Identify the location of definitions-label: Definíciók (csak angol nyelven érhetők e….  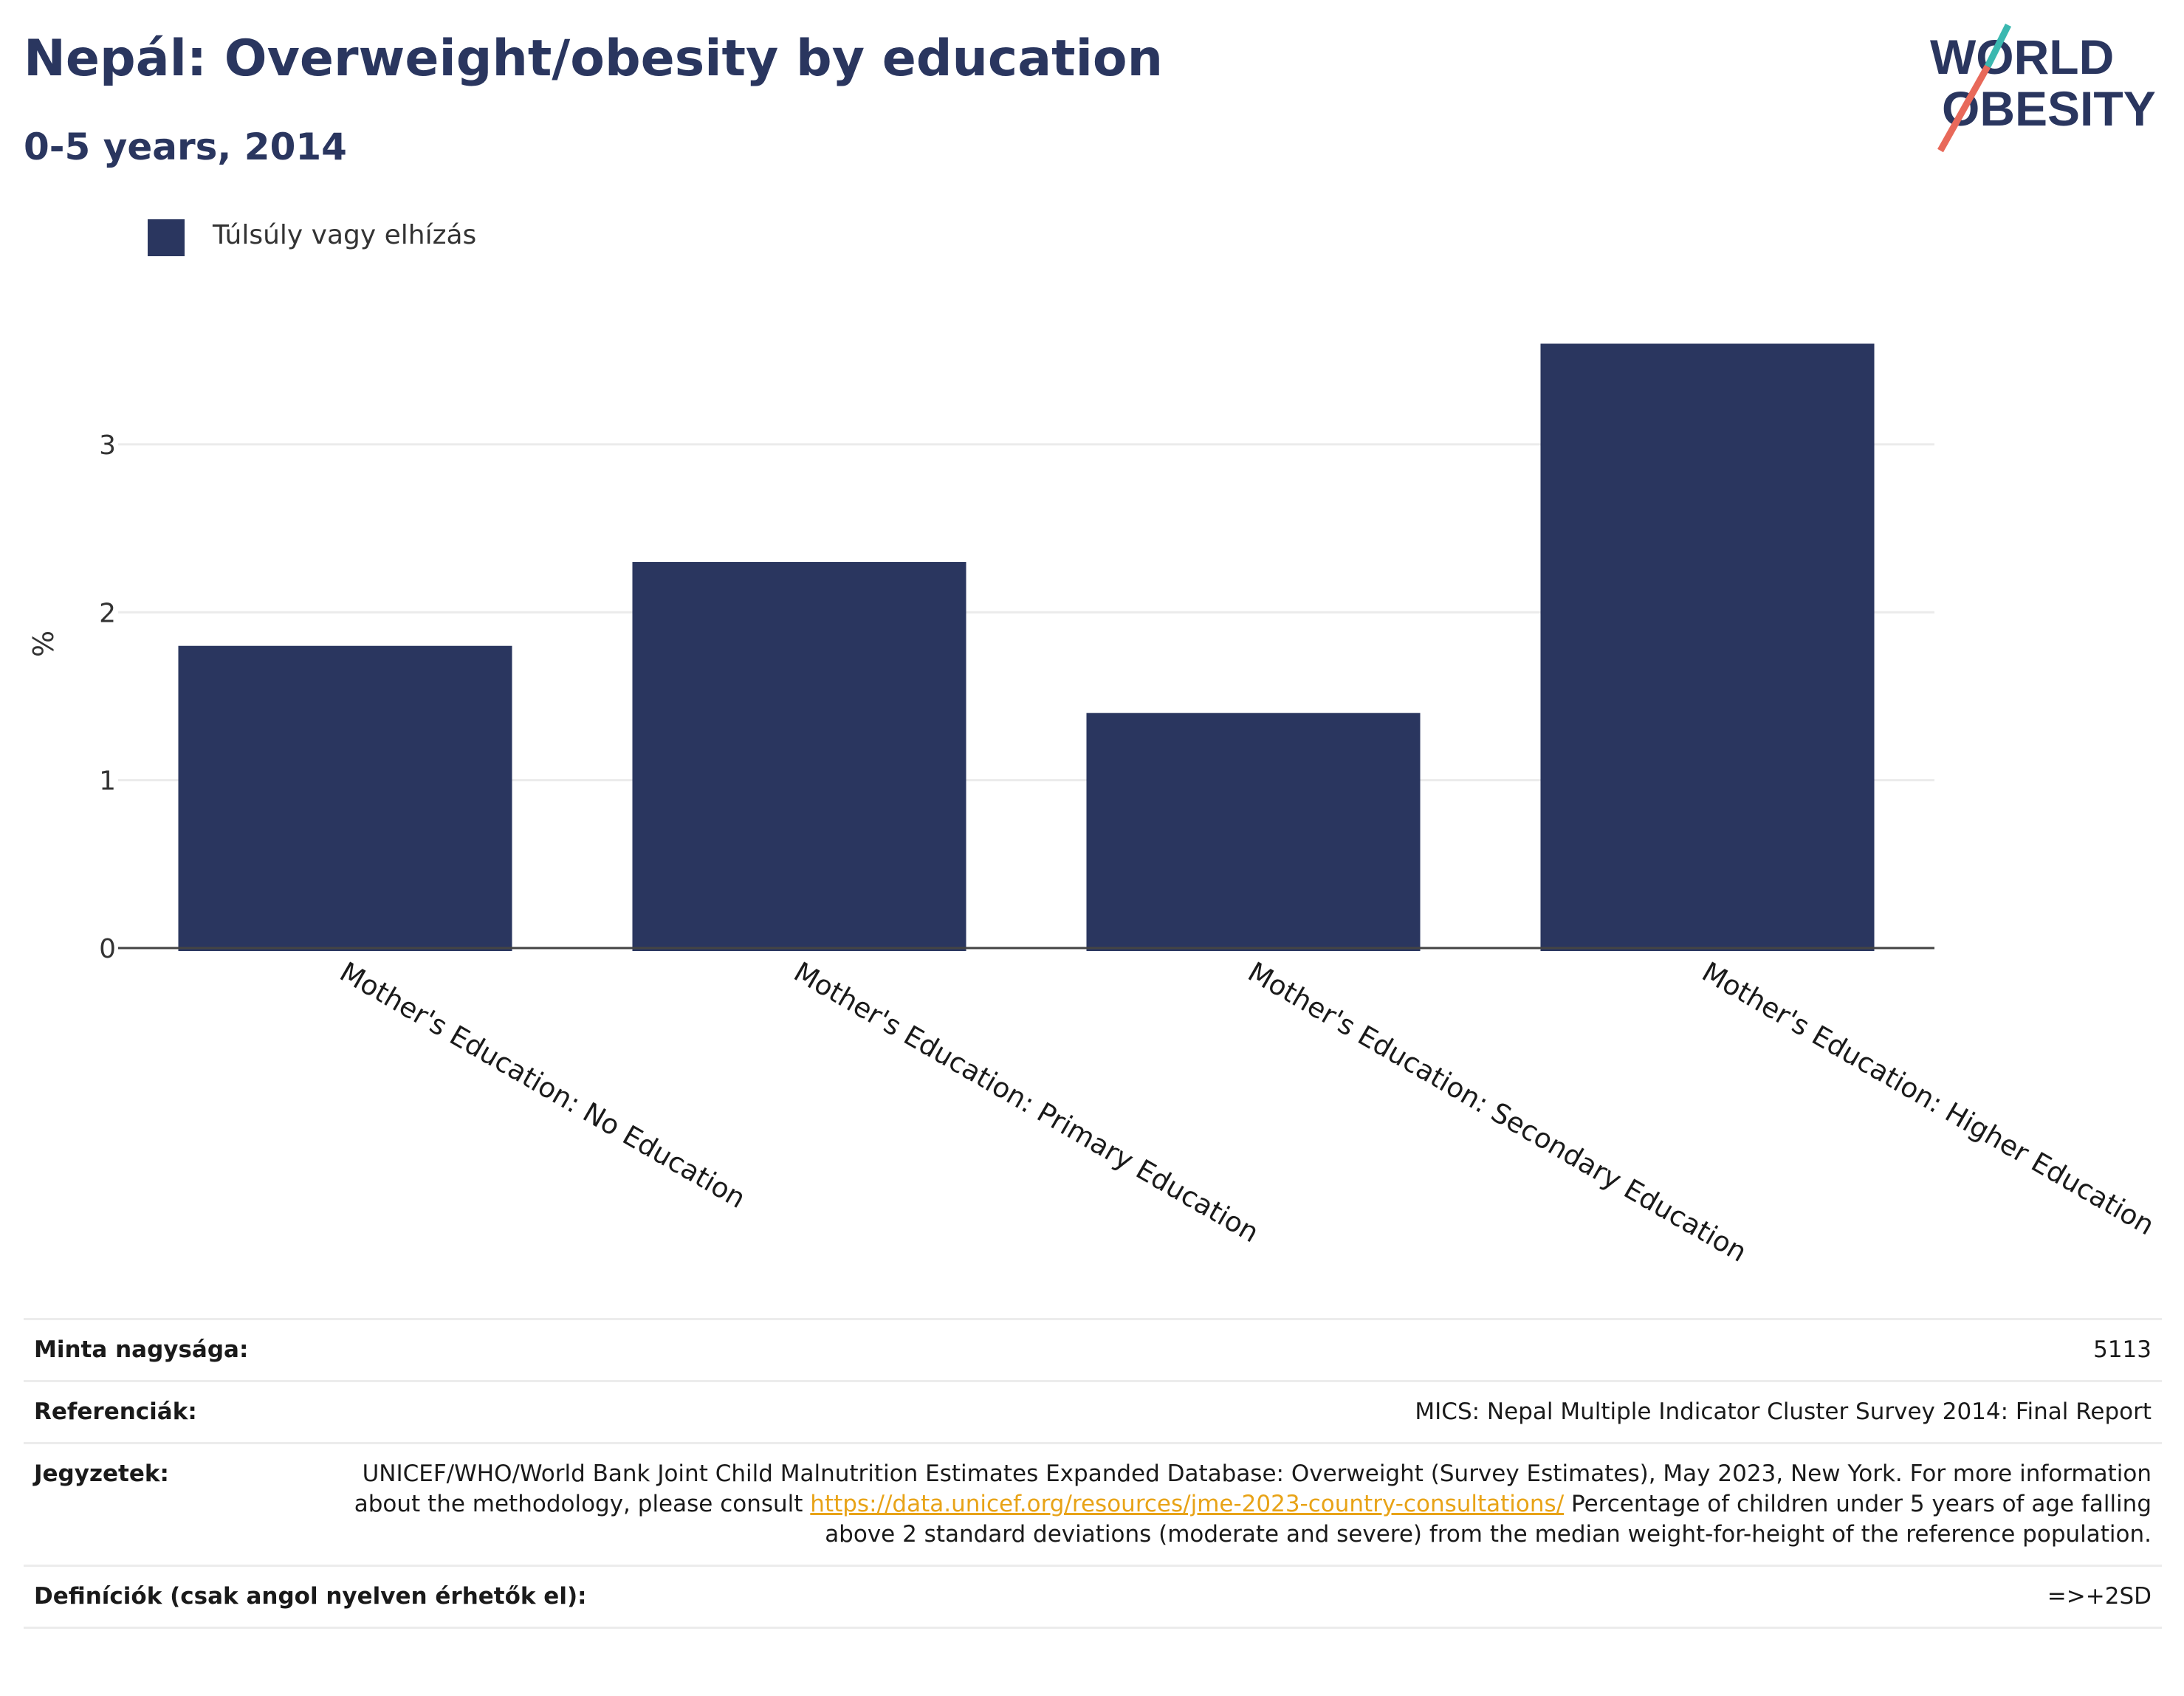
(311, 1597).